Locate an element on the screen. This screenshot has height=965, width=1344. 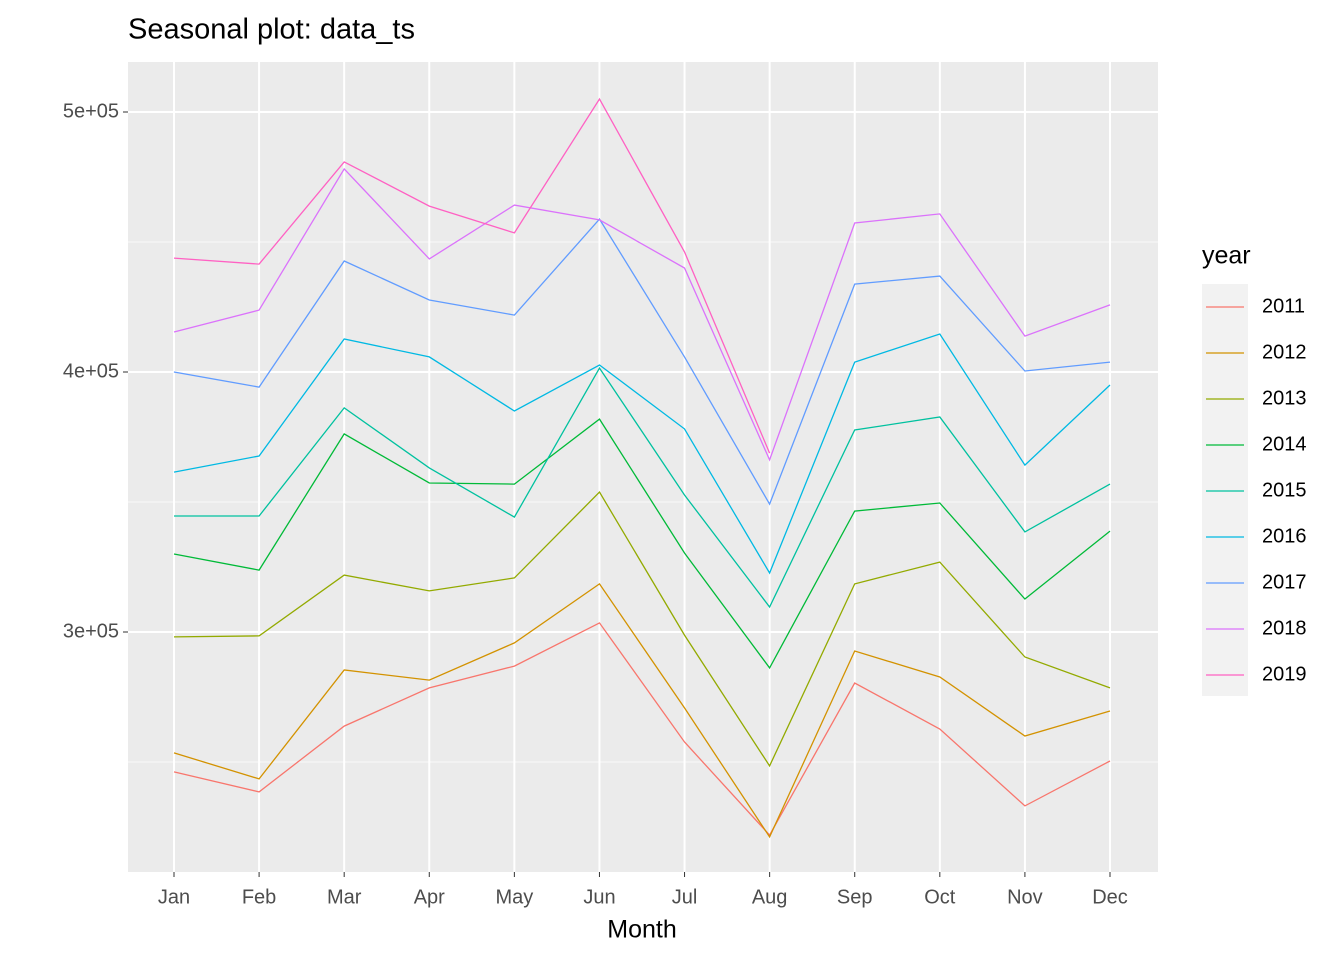
x-tick-label: Jun is located at coordinates (599, 897).